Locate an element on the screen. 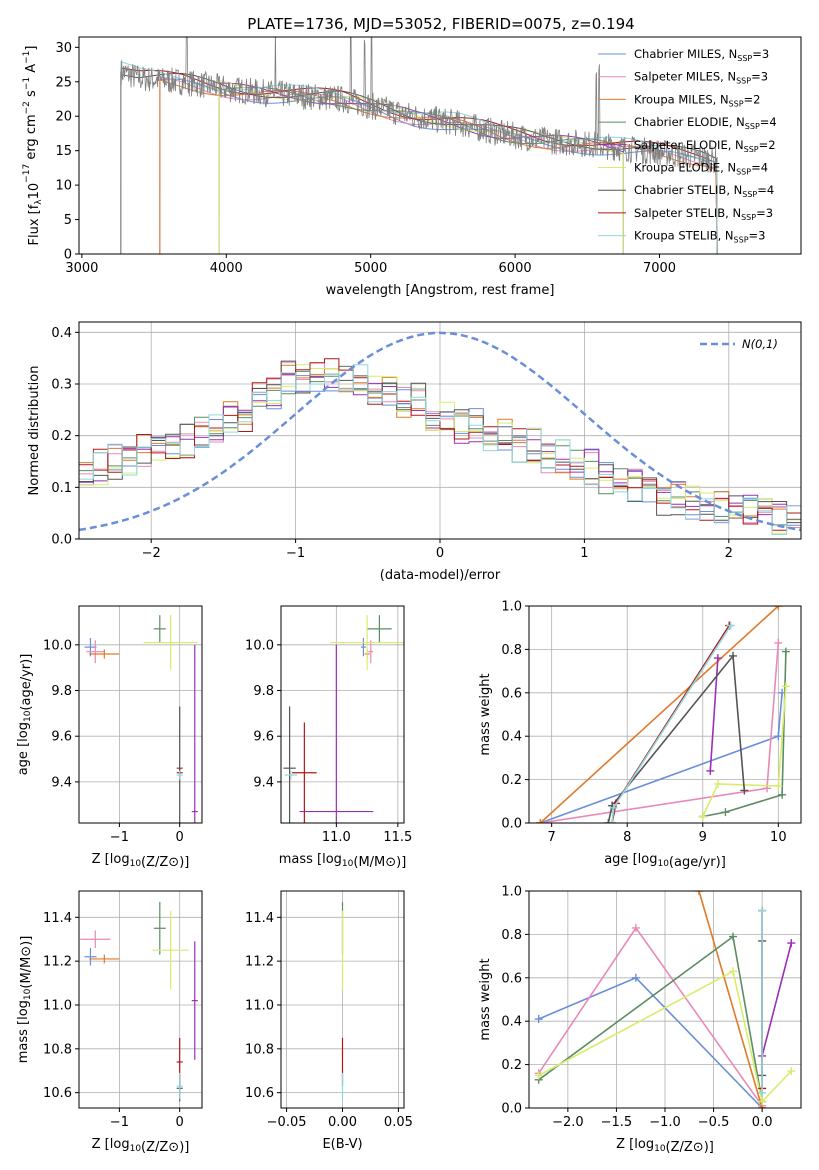 This screenshot has height=1170, width=819. x-tick-label: −1.0 is located at coordinates (665, 1122).